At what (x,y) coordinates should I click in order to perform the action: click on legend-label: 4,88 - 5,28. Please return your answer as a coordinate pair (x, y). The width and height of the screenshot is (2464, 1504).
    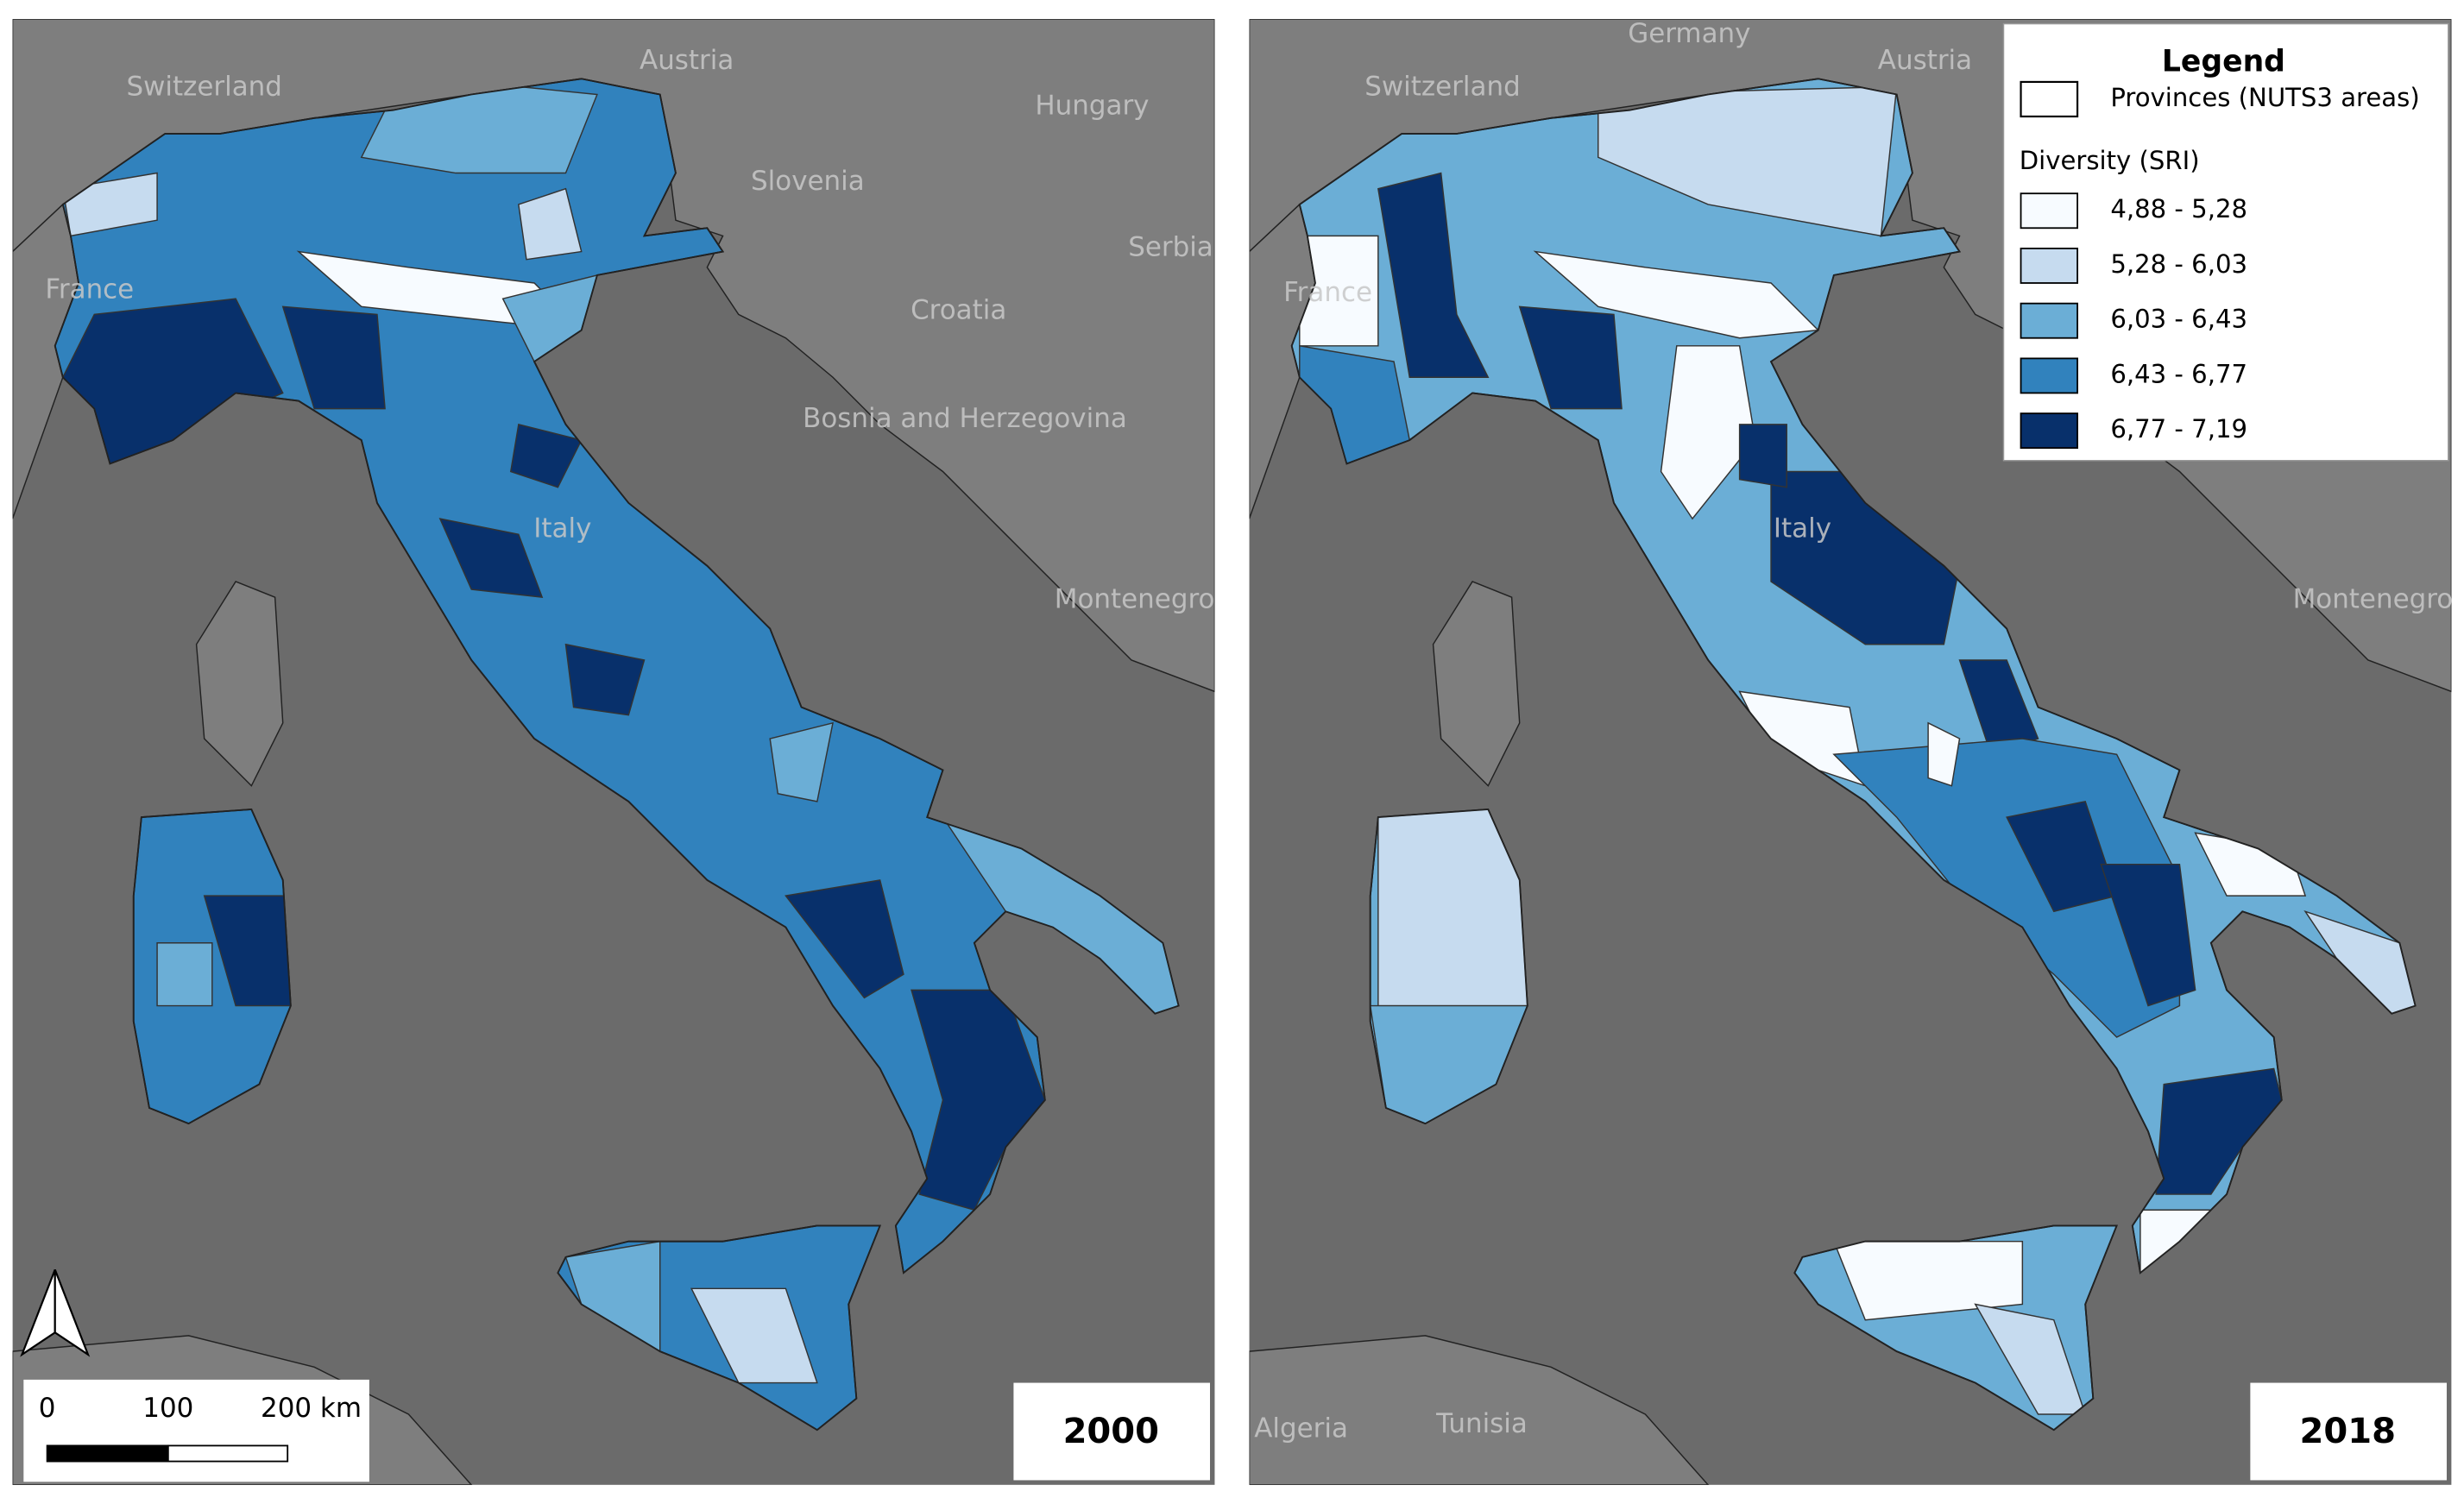
    Looking at the image, I should click on (2178, 208).